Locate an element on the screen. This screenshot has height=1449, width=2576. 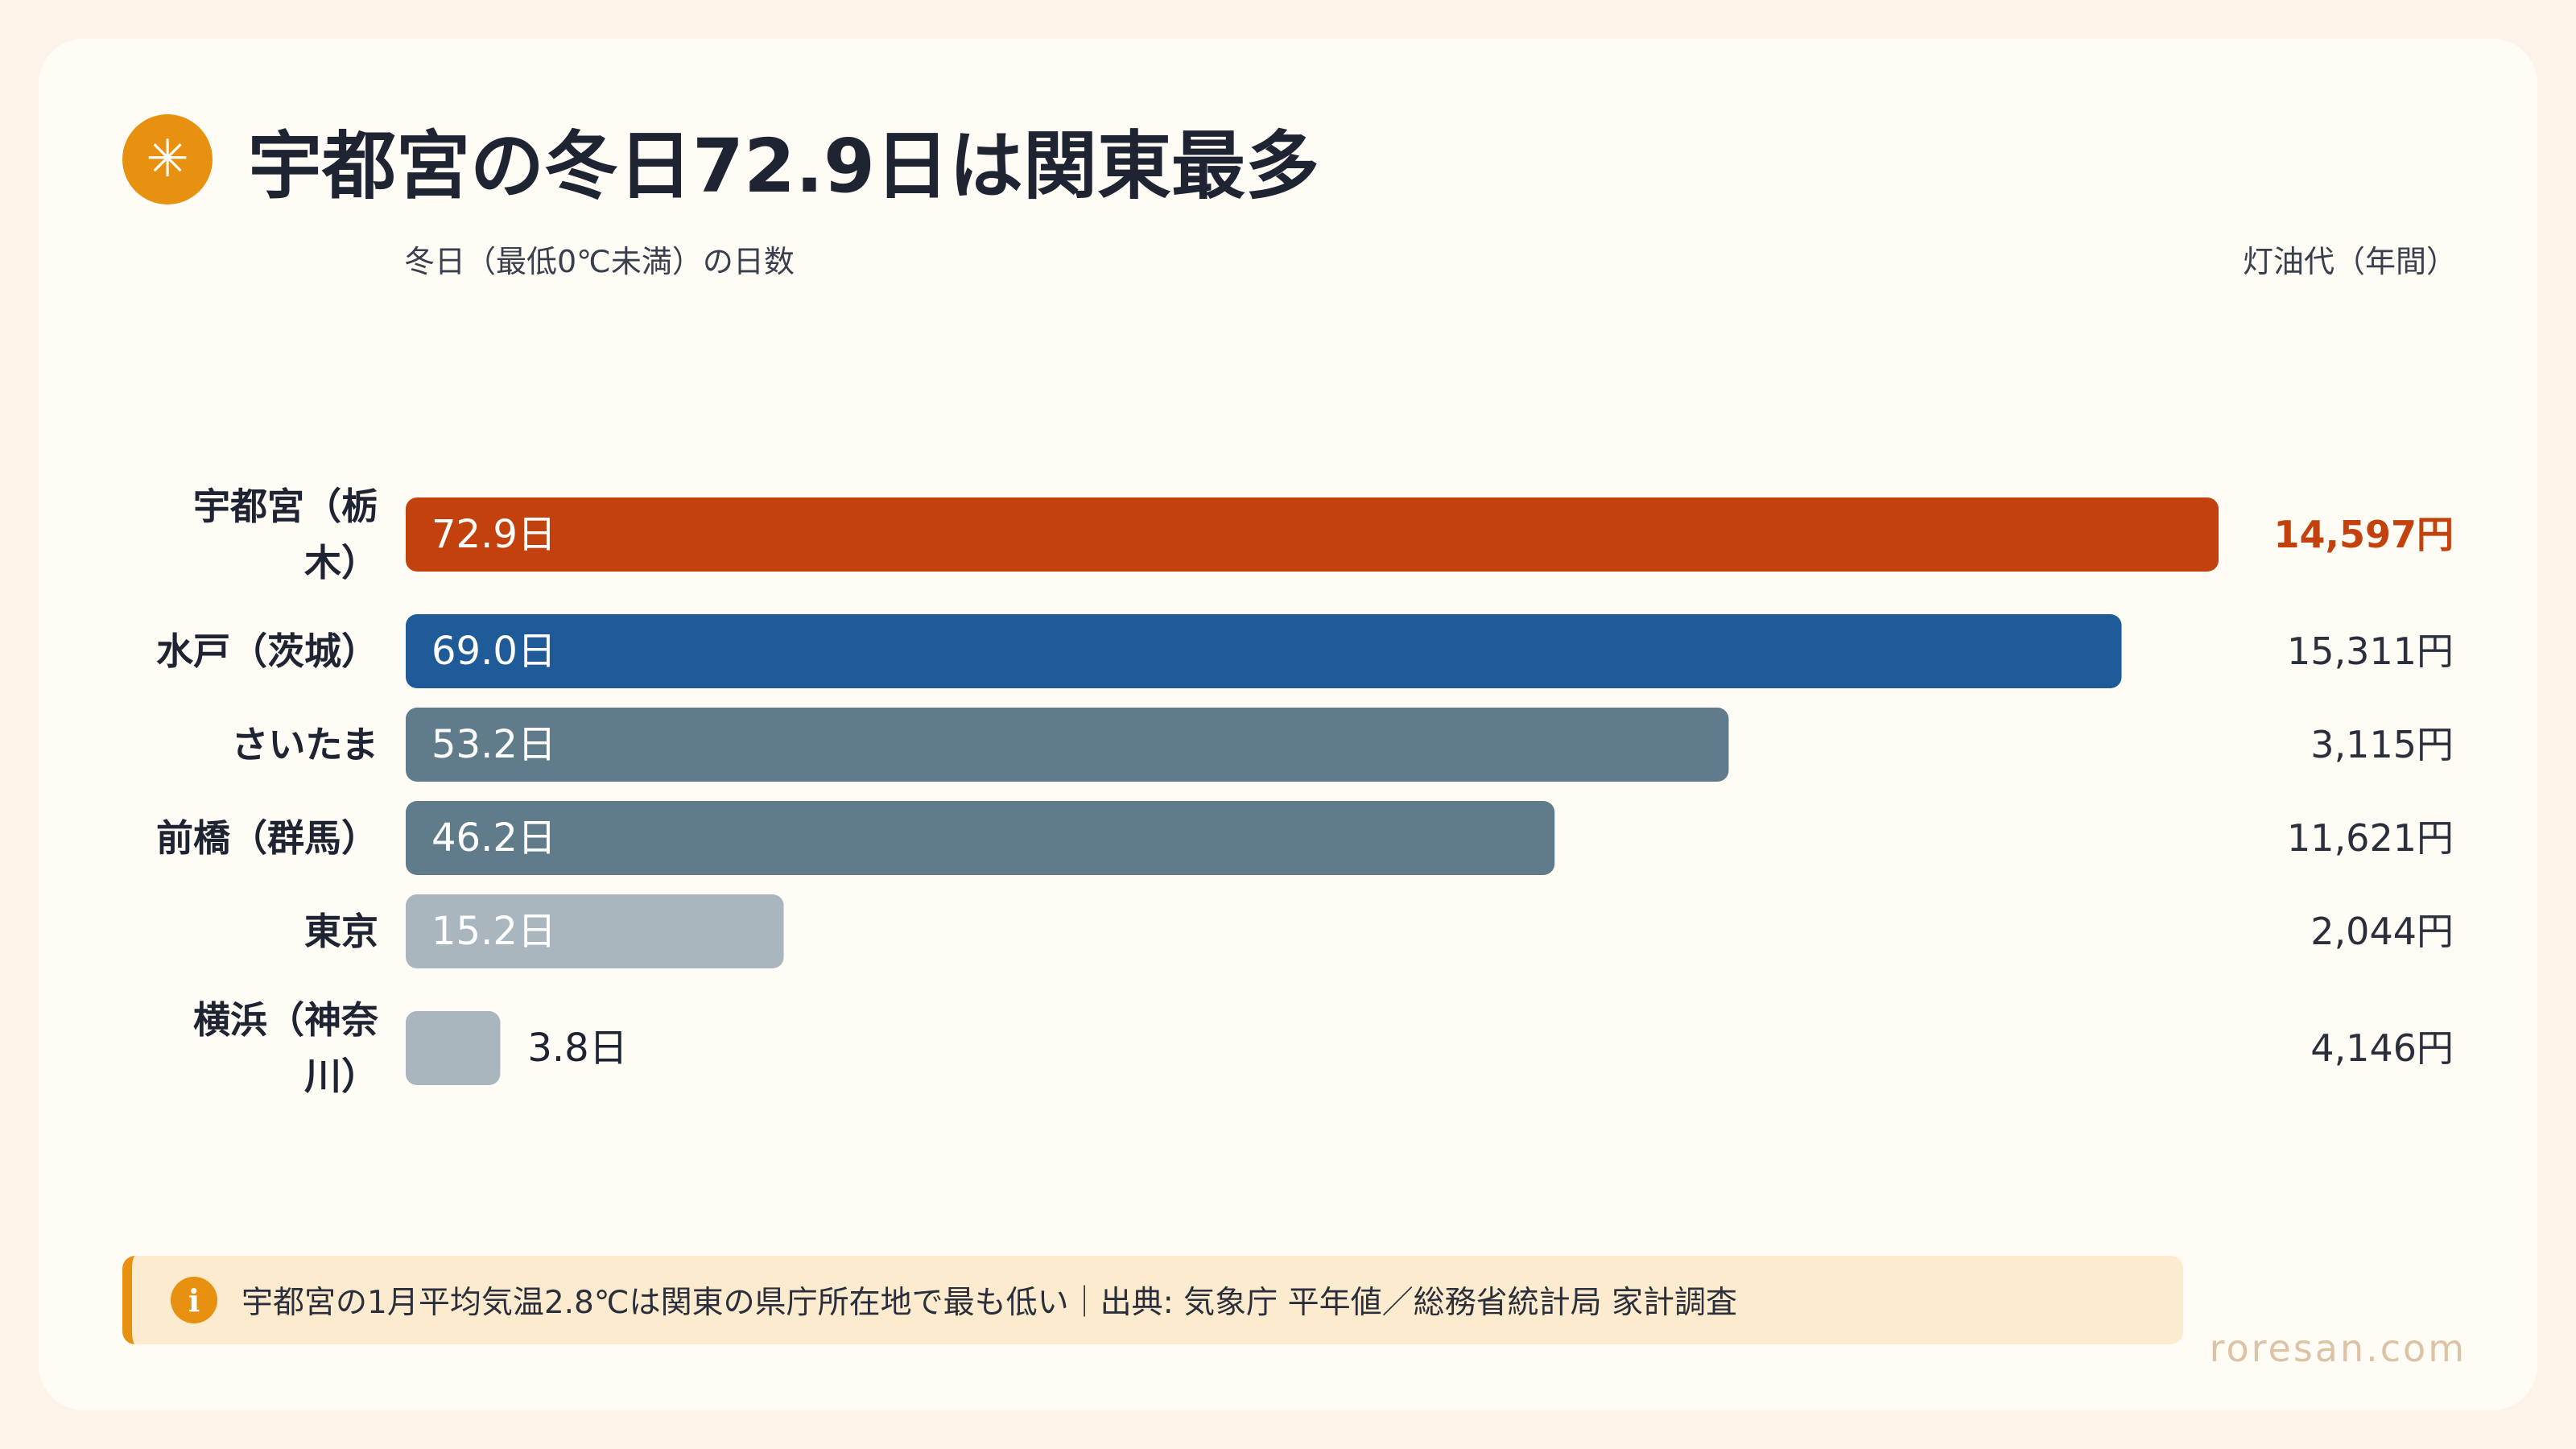
secondary-value-label: 11,621円 is located at coordinates (2370, 838).